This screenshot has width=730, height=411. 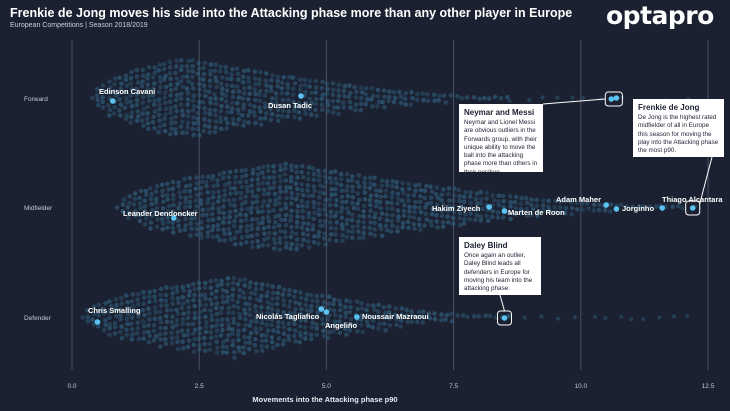 I want to click on callout-daley-blind-title: Daley Blind, so click(x=486, y=245).